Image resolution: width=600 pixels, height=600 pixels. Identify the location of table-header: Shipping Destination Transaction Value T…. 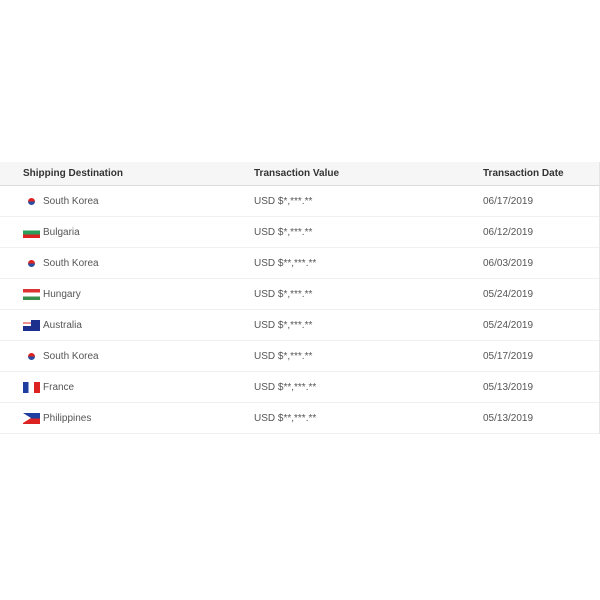
(299, 174).